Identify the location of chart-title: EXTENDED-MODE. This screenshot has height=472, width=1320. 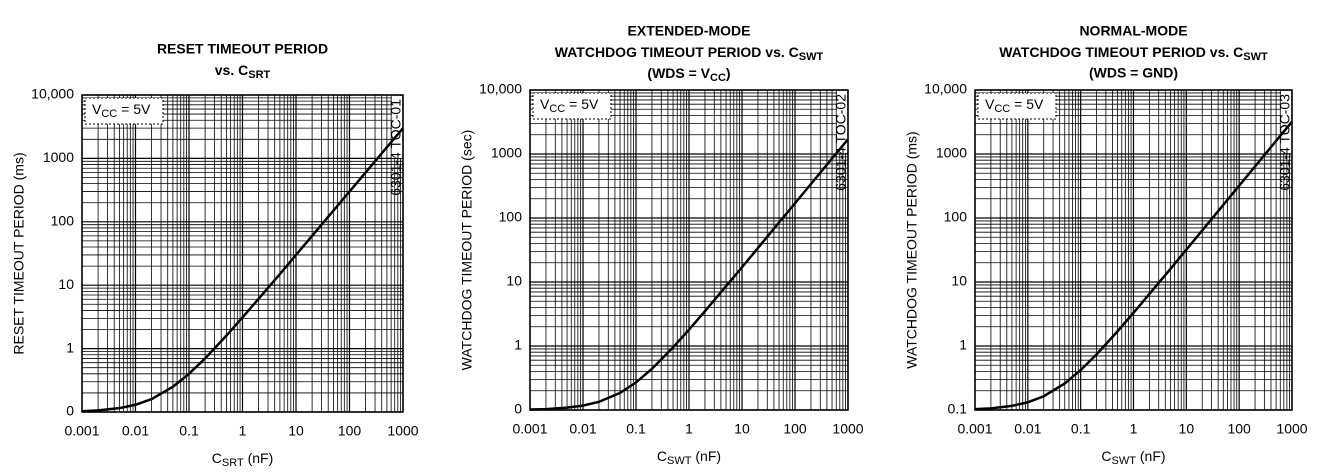
(689, 31).